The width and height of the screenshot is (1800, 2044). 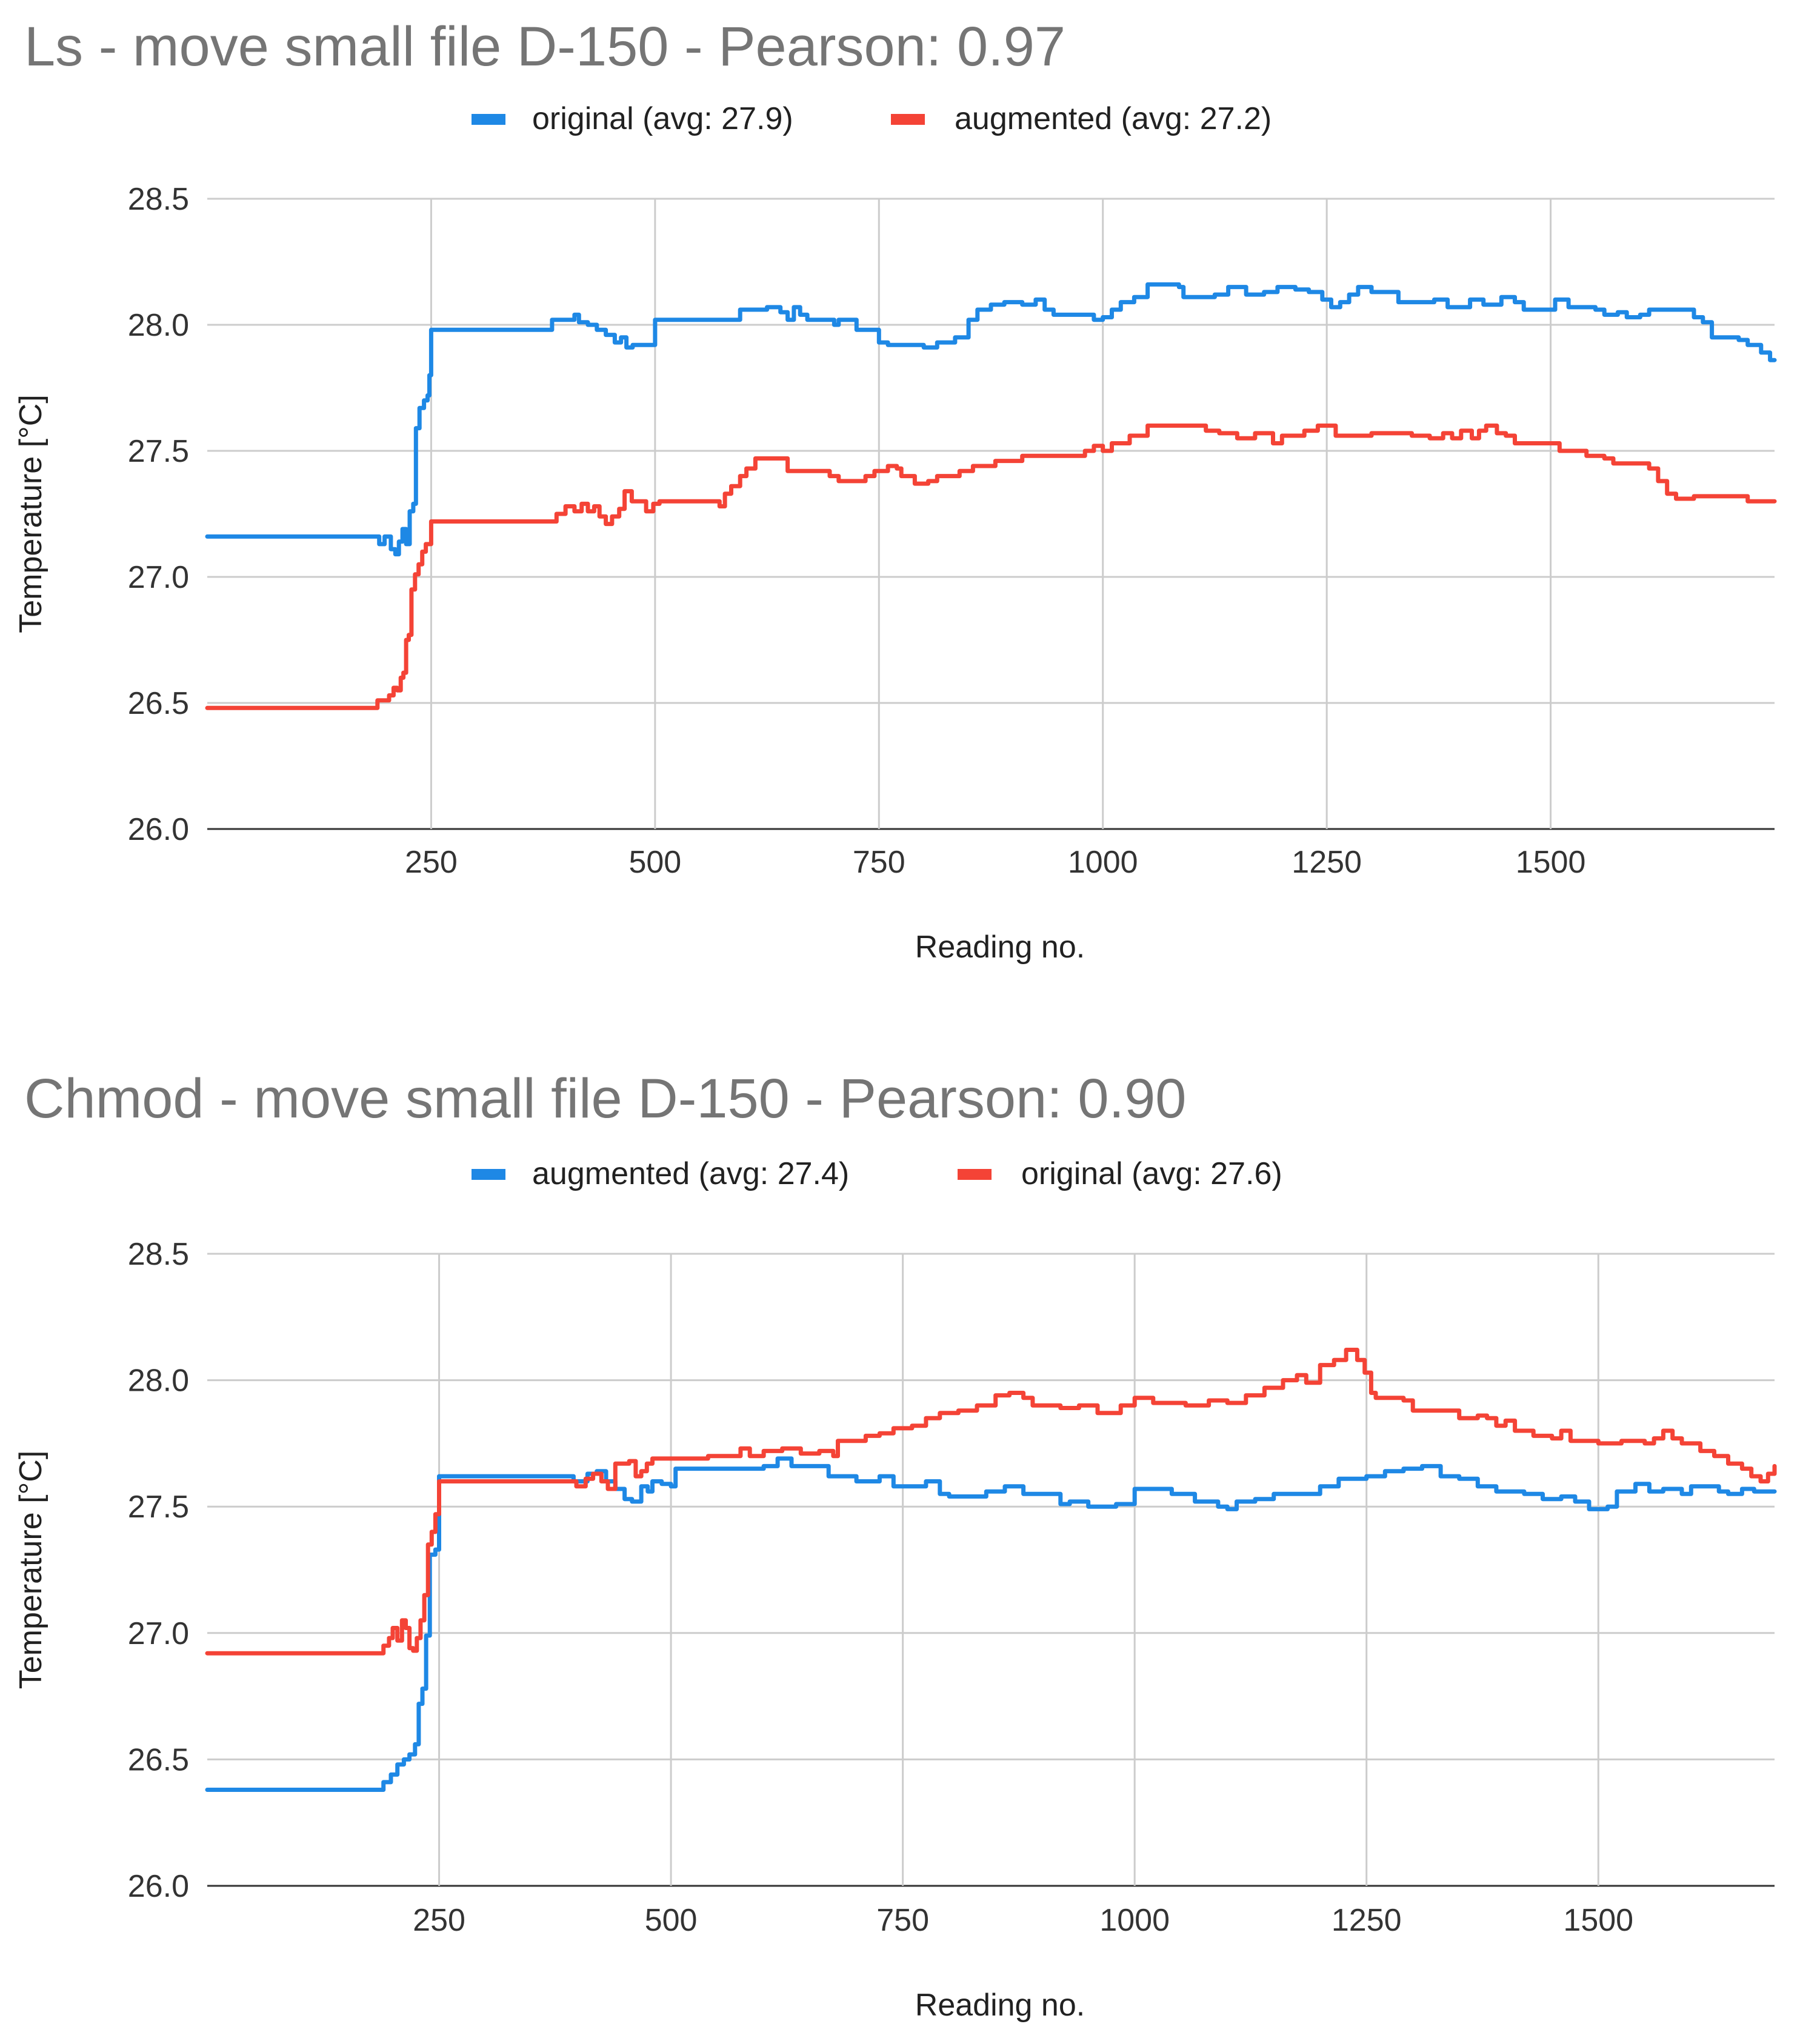 What do you see at coordinates (690, 1173) in the screenshot?
I see `legend-label: augmented (avg: 27.4)` at bounding box center [690, 1173].